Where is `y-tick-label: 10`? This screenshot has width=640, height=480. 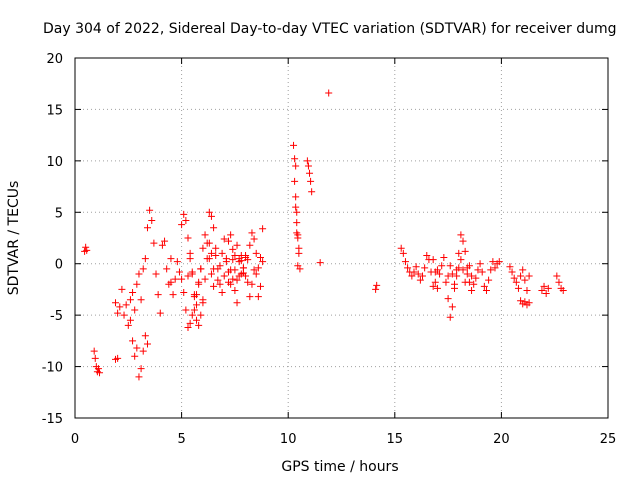
y-tick-label: 10 is located at coordinates (54, 162).